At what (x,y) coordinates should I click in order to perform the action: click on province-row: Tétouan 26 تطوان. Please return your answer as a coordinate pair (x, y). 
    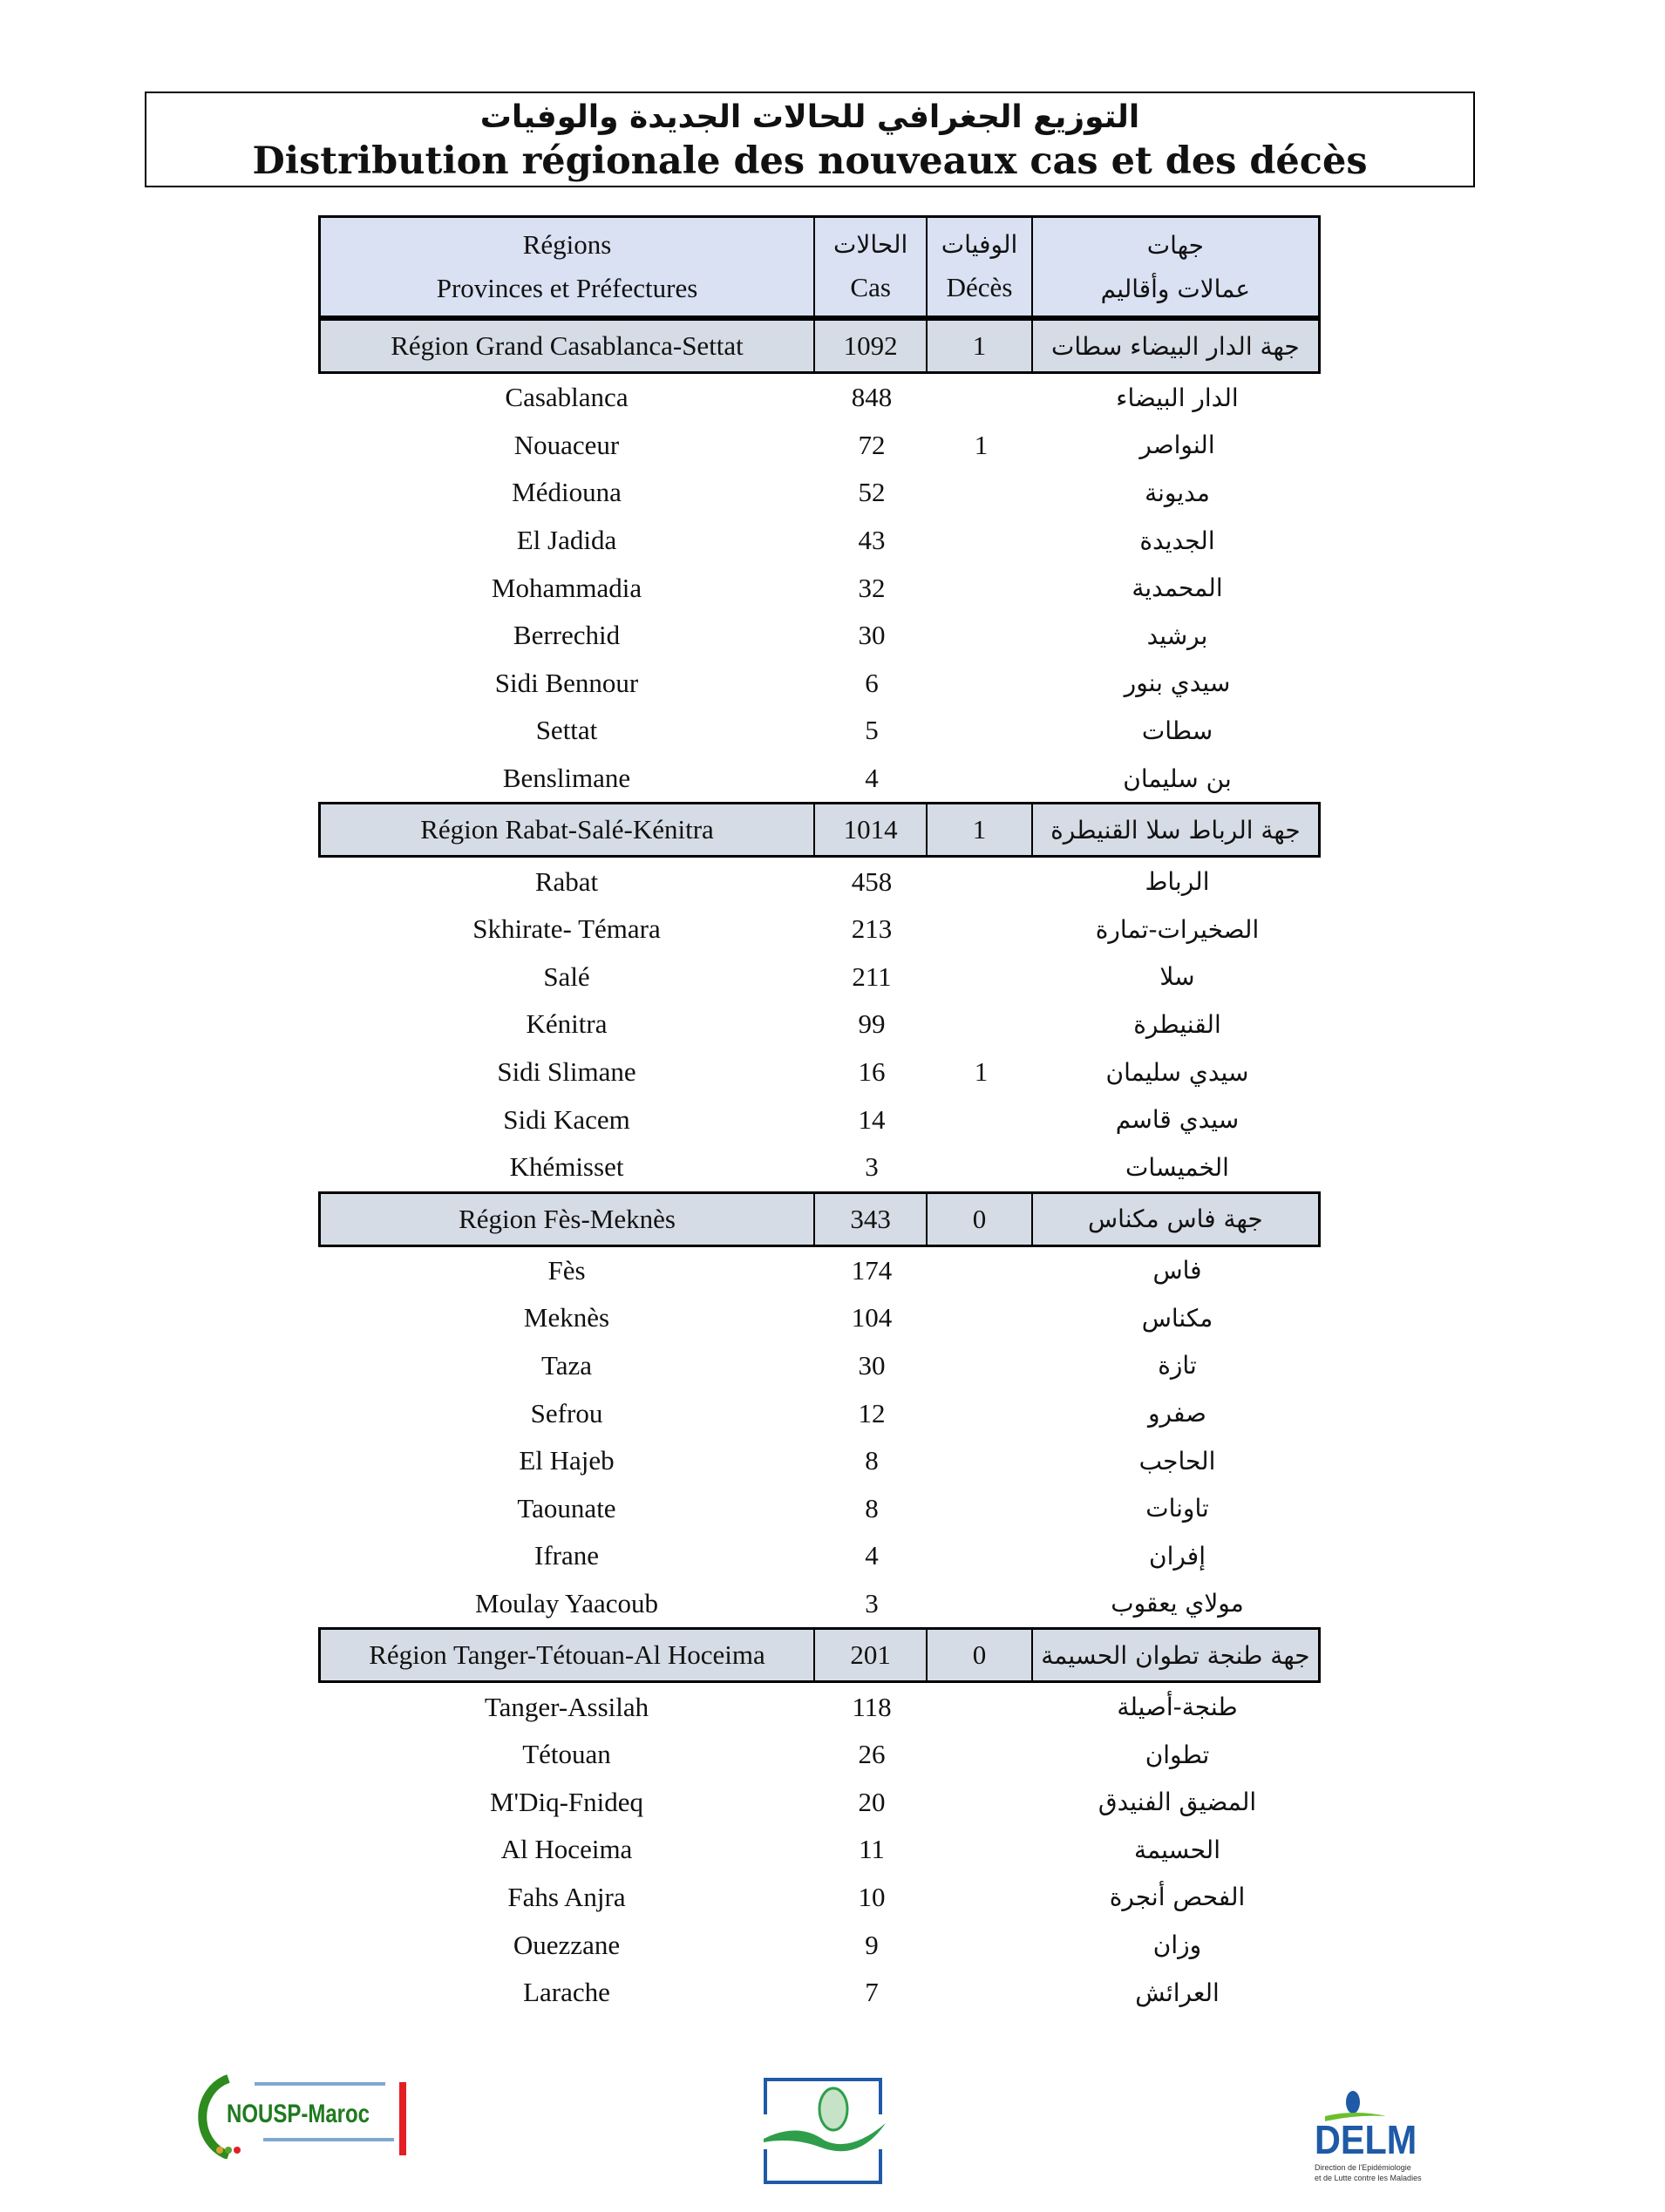
    Looking at the image, I should click on (819, 1755).